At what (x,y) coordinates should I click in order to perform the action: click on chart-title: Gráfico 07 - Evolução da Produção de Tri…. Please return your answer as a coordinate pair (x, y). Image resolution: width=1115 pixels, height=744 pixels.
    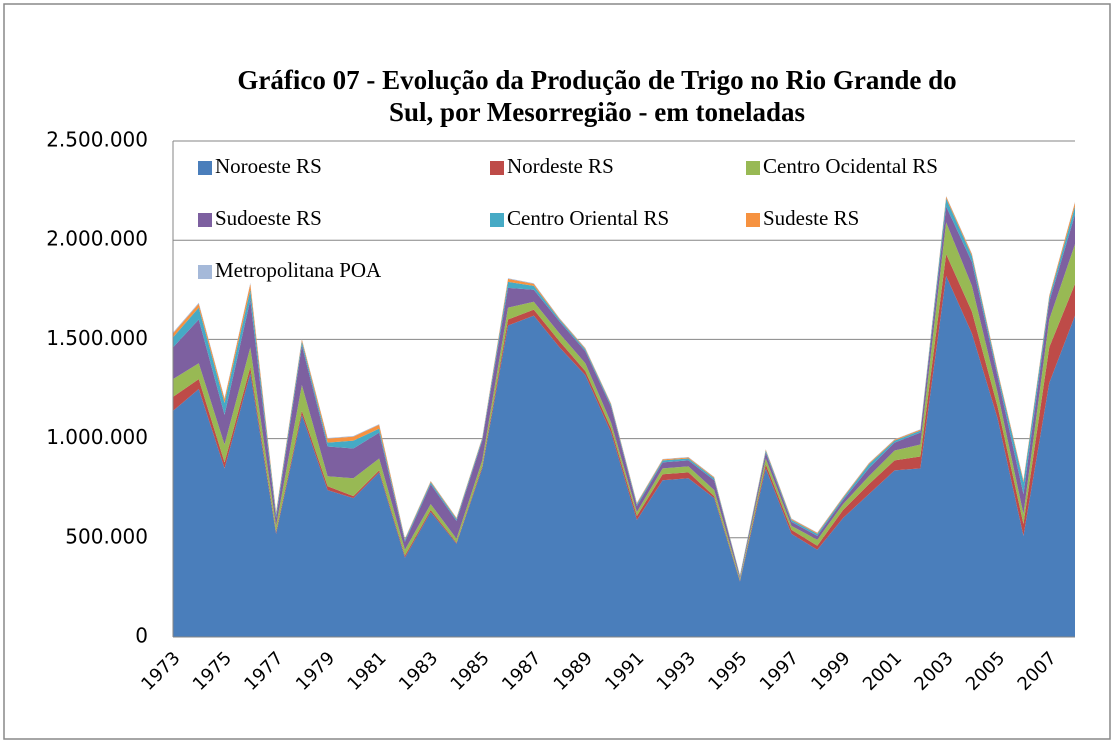
    Looking at the image, I should click on (597, 96).